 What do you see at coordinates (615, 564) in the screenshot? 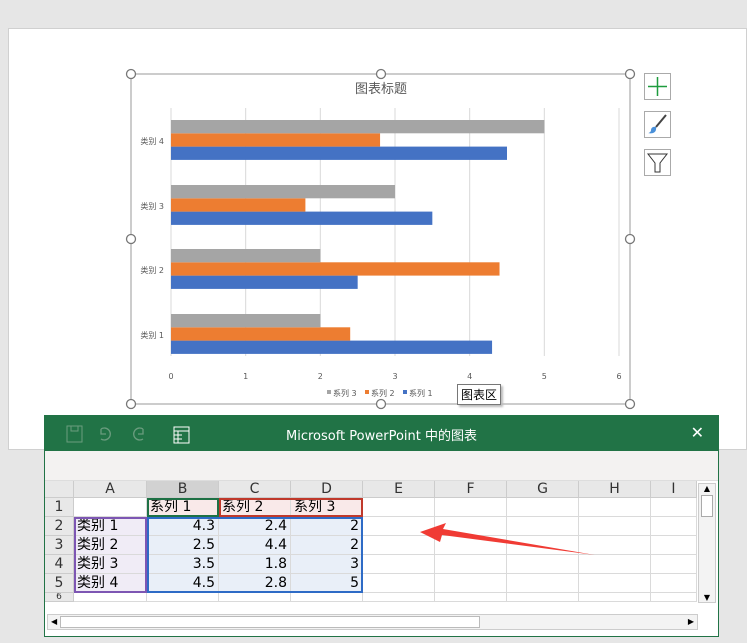
I see `cell-H4` at bounding box center [615, 564].